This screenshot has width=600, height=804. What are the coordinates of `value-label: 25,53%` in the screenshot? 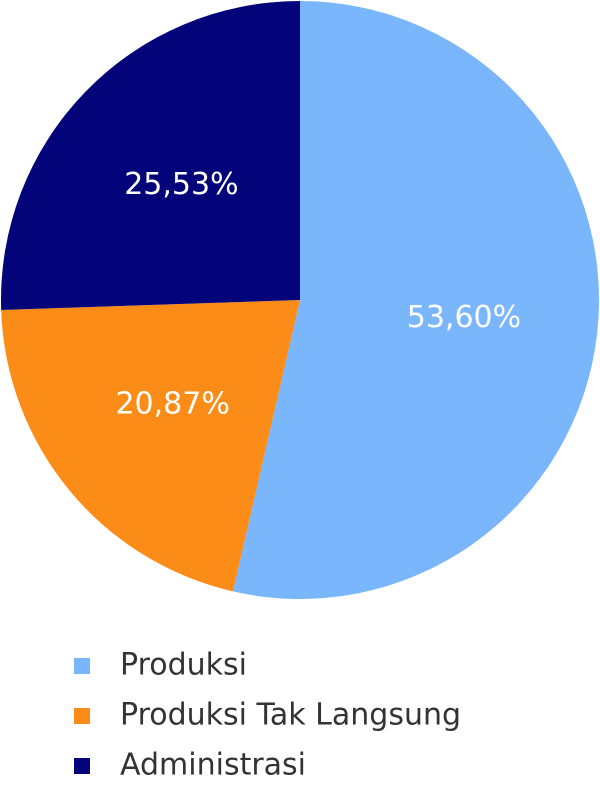 It's located at (181, 184).